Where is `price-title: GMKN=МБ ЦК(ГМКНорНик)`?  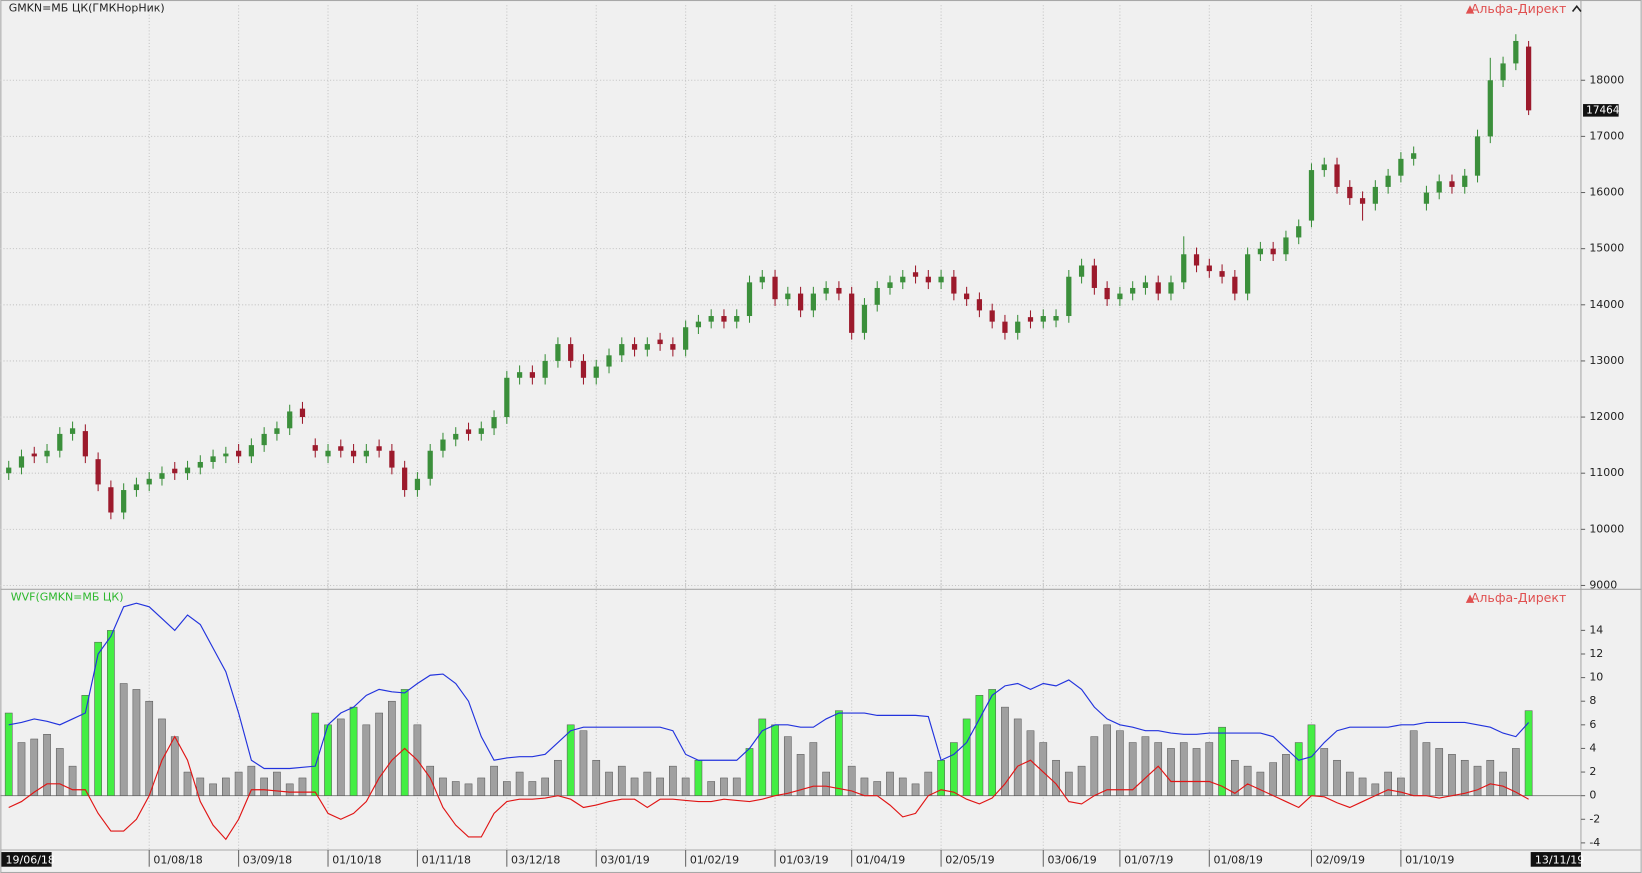
price-title: GMKN=МБ ЦК(ГМКНорНик) is located at coordinates (87, 7).